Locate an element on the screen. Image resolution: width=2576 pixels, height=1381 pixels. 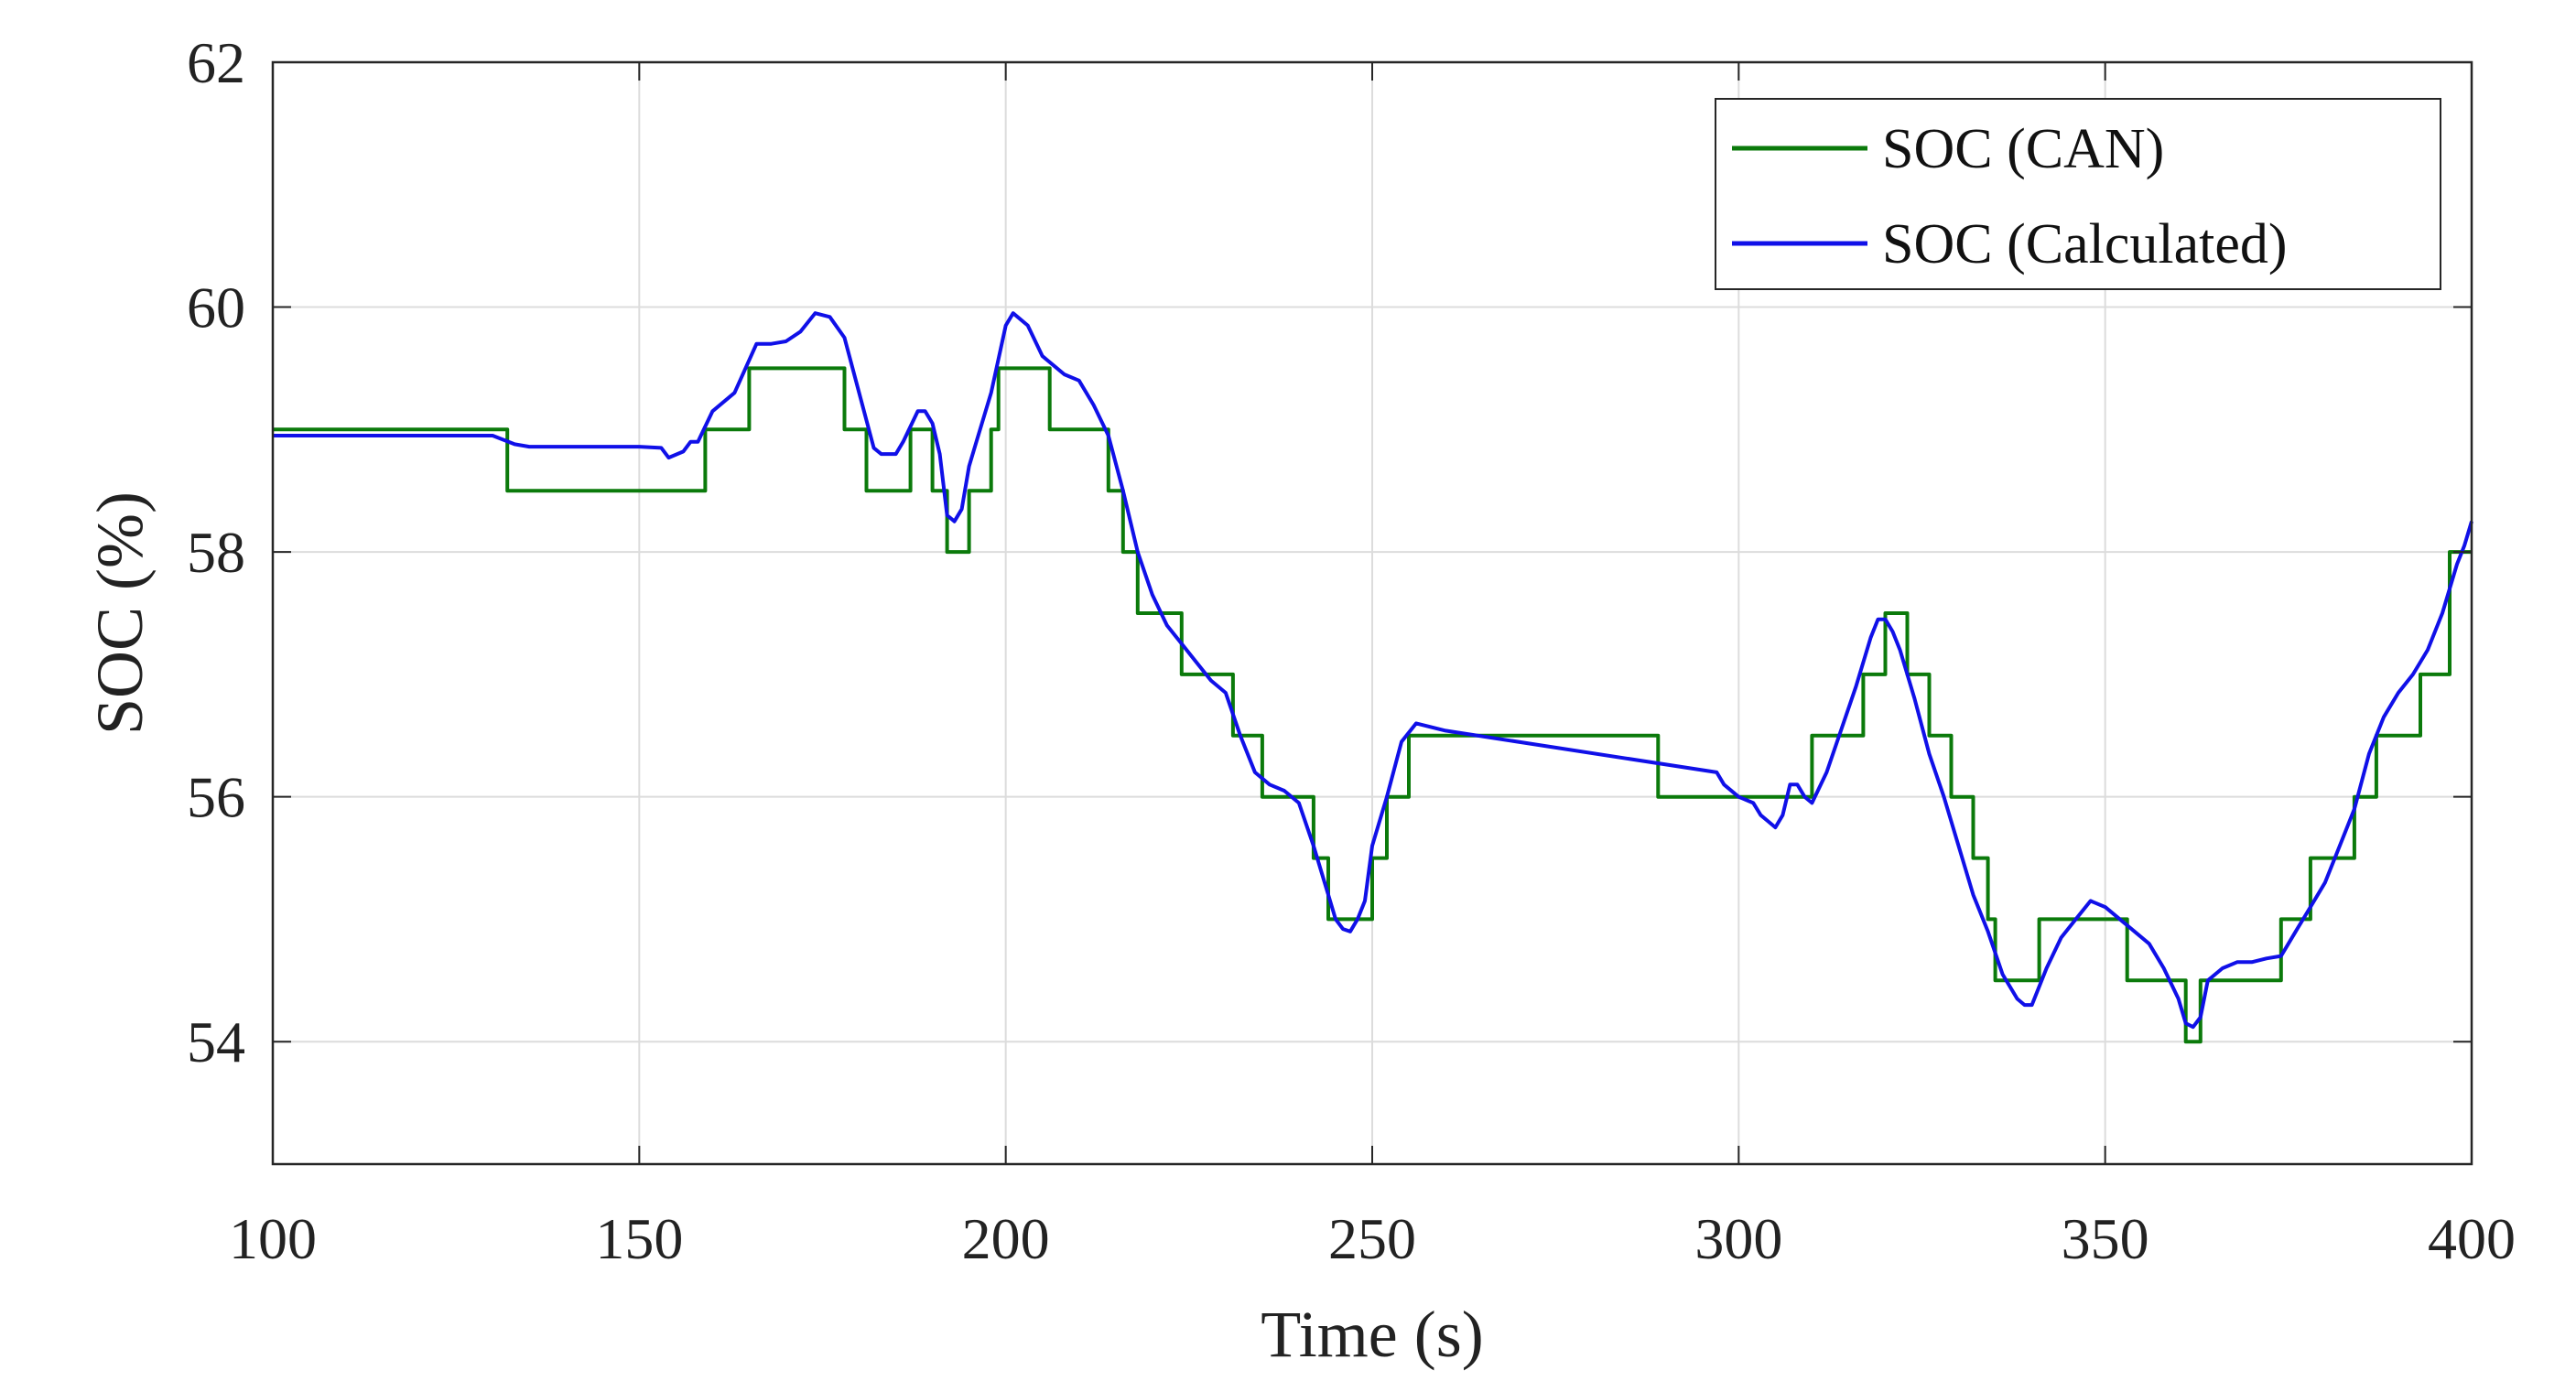
y-tick-label: 62 is located at coordinates (216, 63).